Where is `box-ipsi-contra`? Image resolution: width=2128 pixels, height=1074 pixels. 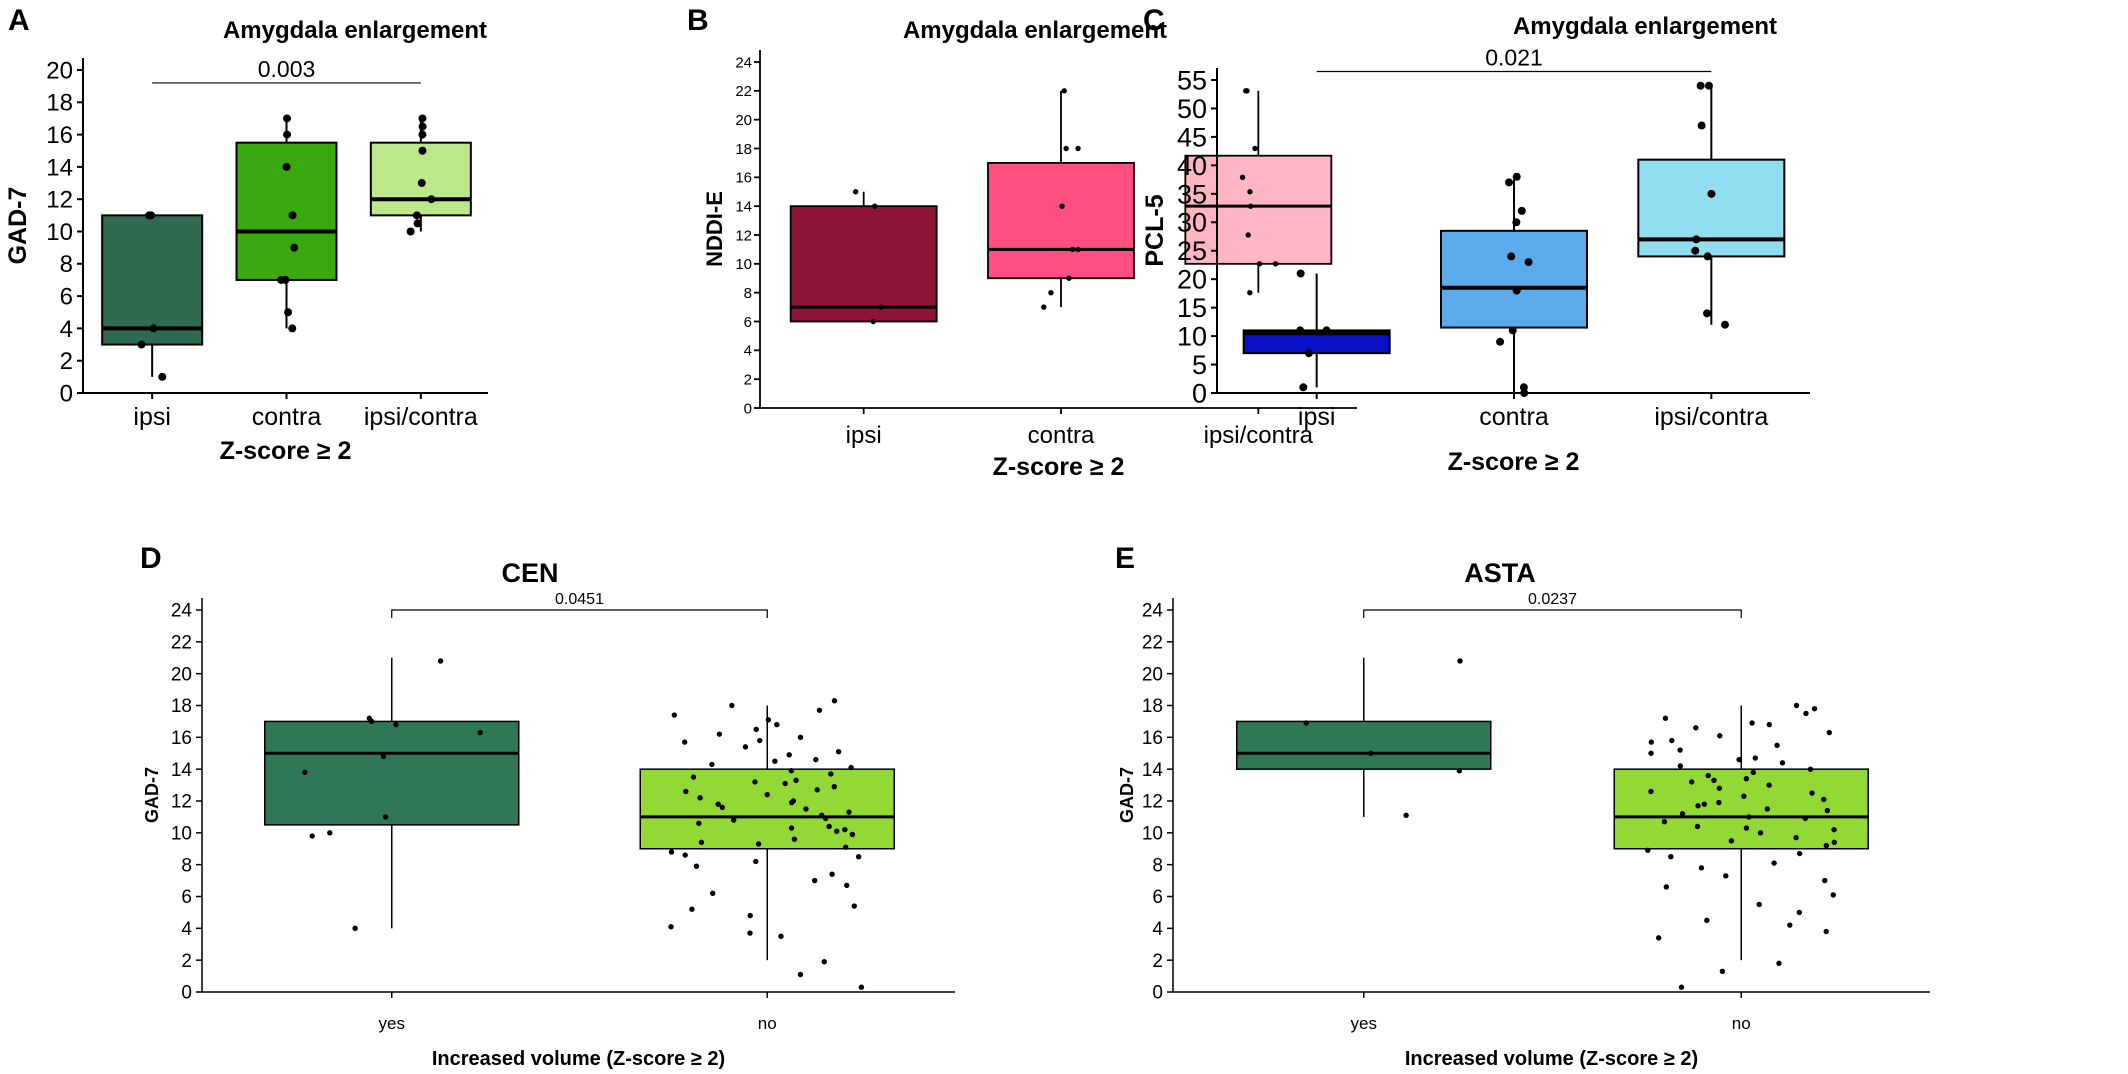 box-ipsi-contra is located at coordinates (1258, 209).